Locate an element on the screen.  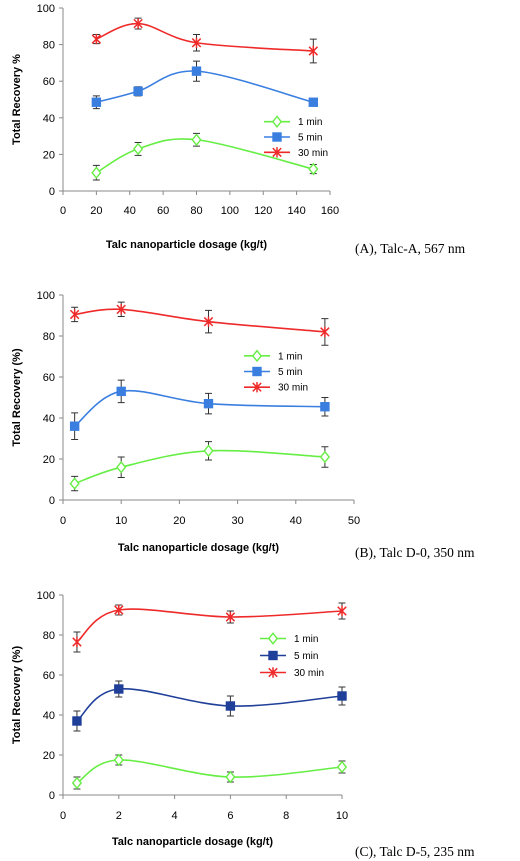
y-axis-title: Total Recovery % is located at coordinates (17, 99).